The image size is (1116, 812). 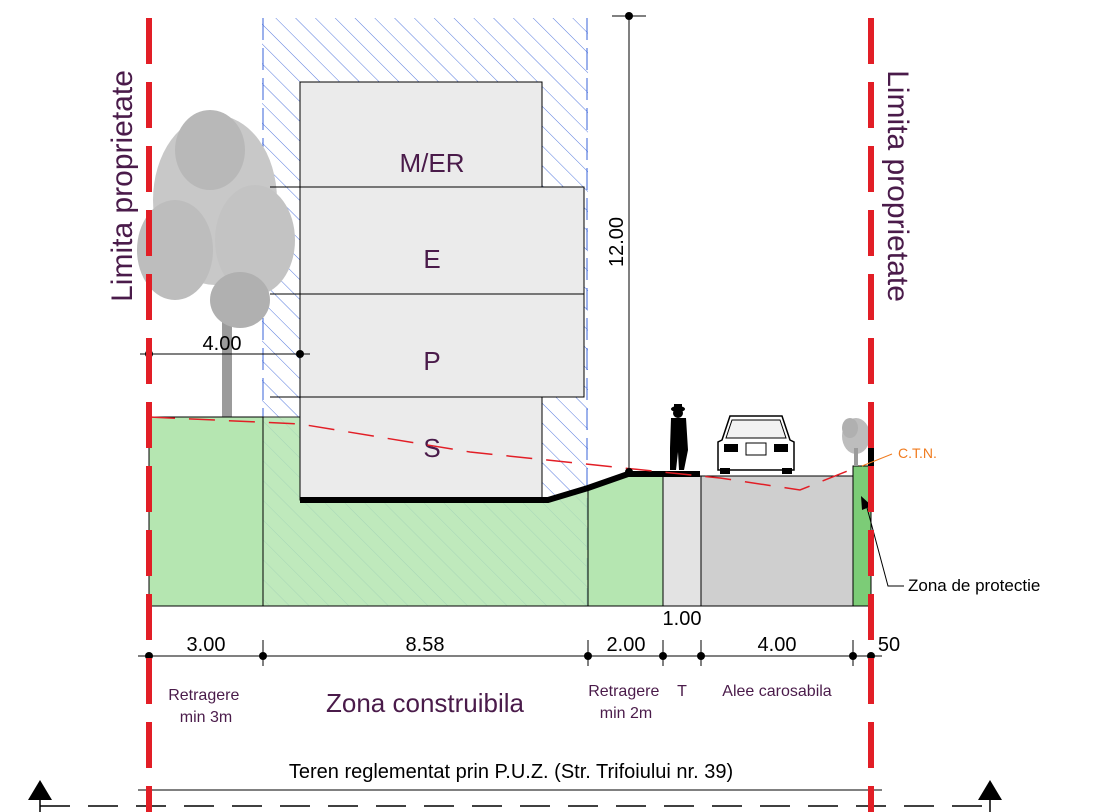 What do you see at coordinates (917, 453) in the screenshot?
I see `ctn-label: C.T.N.` at bounding box center [917, 453].